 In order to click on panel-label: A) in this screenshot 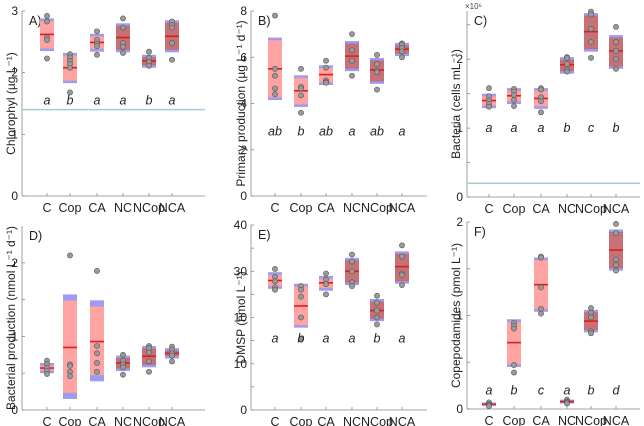, I will do `click(35, 21)`.